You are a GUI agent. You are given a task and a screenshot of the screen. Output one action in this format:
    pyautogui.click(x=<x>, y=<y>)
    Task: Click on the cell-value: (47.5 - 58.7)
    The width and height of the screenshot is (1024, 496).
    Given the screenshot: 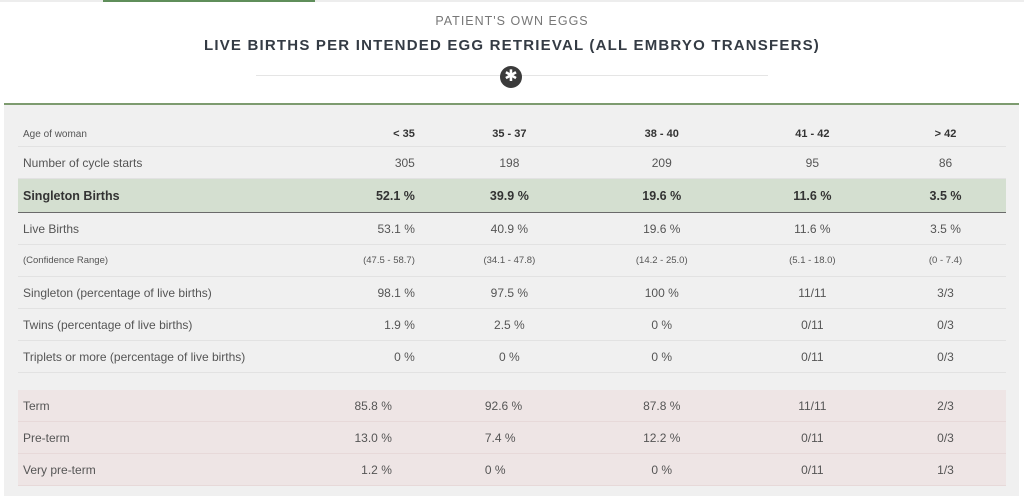 What is the action you would take?
    pyautogui.click(x=352, y=260)
    